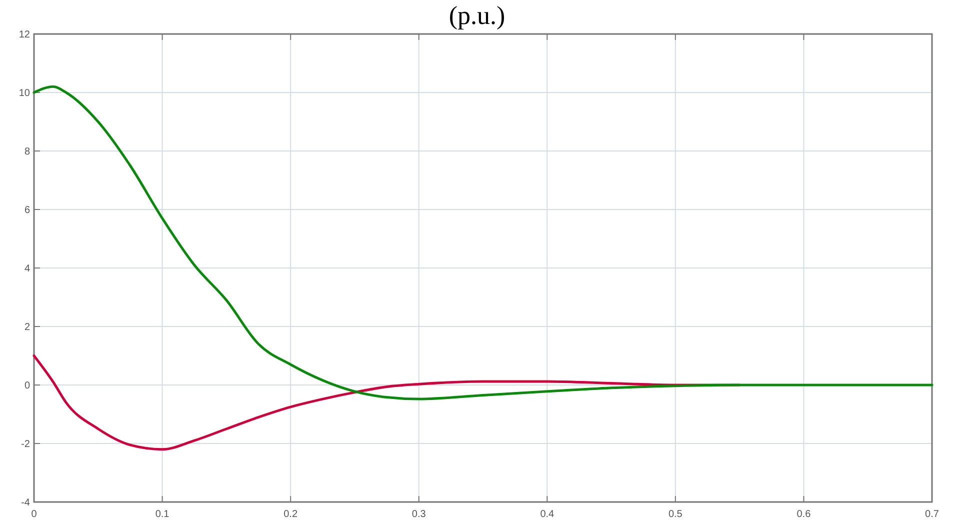 This screenshot has width=954, height=528. Describe the element at coordinates (27, 152) in the screenshot. I see `y-tick-label: 8` at that location.